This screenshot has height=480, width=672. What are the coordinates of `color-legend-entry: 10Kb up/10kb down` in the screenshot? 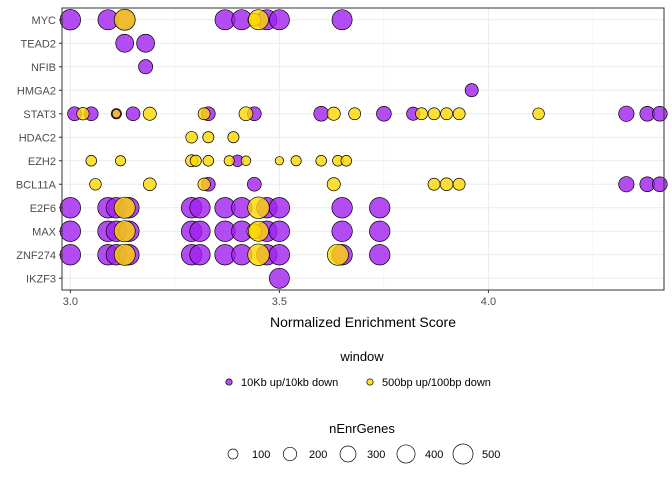 It's located at (281, 383).